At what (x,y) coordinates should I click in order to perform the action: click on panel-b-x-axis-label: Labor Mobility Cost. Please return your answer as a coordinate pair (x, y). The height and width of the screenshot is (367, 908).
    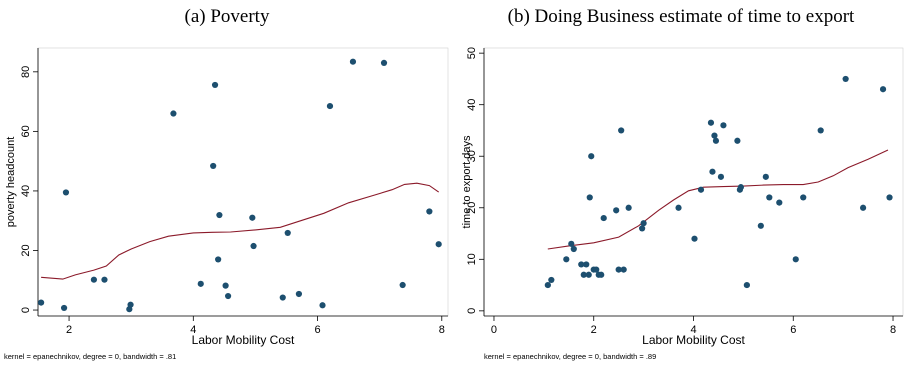
    Looking at the image, I should click on (693, 340).